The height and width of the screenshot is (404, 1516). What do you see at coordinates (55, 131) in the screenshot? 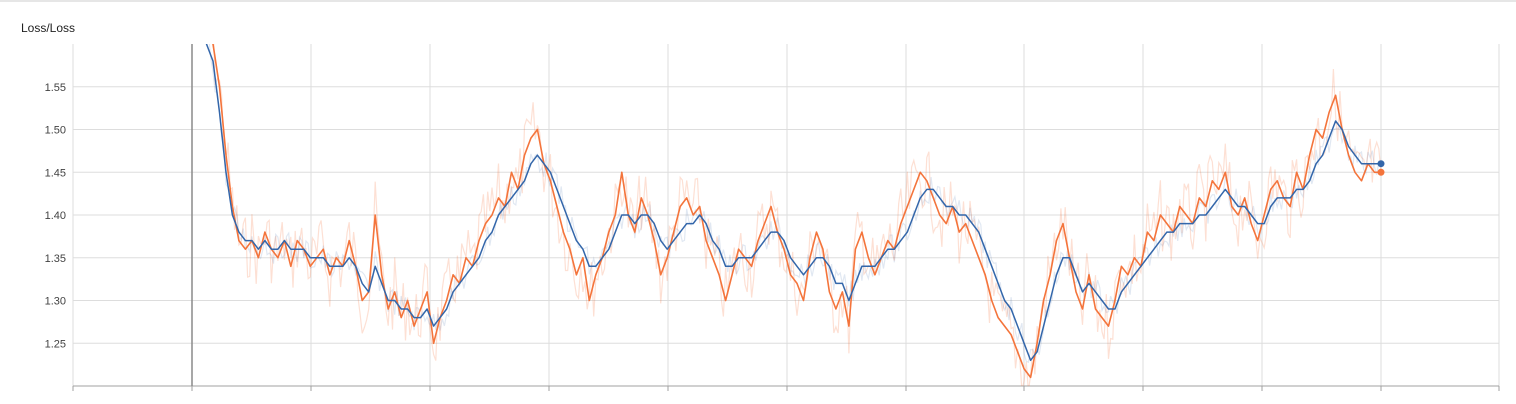
I see `y-tick-label: 1.50` at bounding box center [55, 131].